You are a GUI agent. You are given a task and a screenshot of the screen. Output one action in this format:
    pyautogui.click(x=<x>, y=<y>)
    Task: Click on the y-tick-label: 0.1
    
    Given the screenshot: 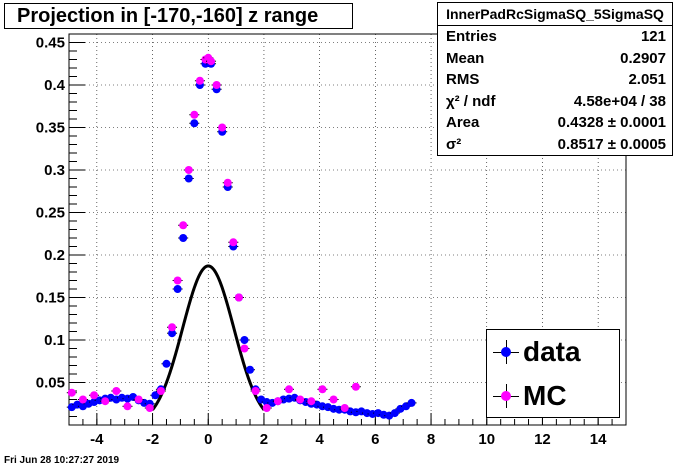 What is the action you would take?
    pyautogui.click(x=54, y=340)
    